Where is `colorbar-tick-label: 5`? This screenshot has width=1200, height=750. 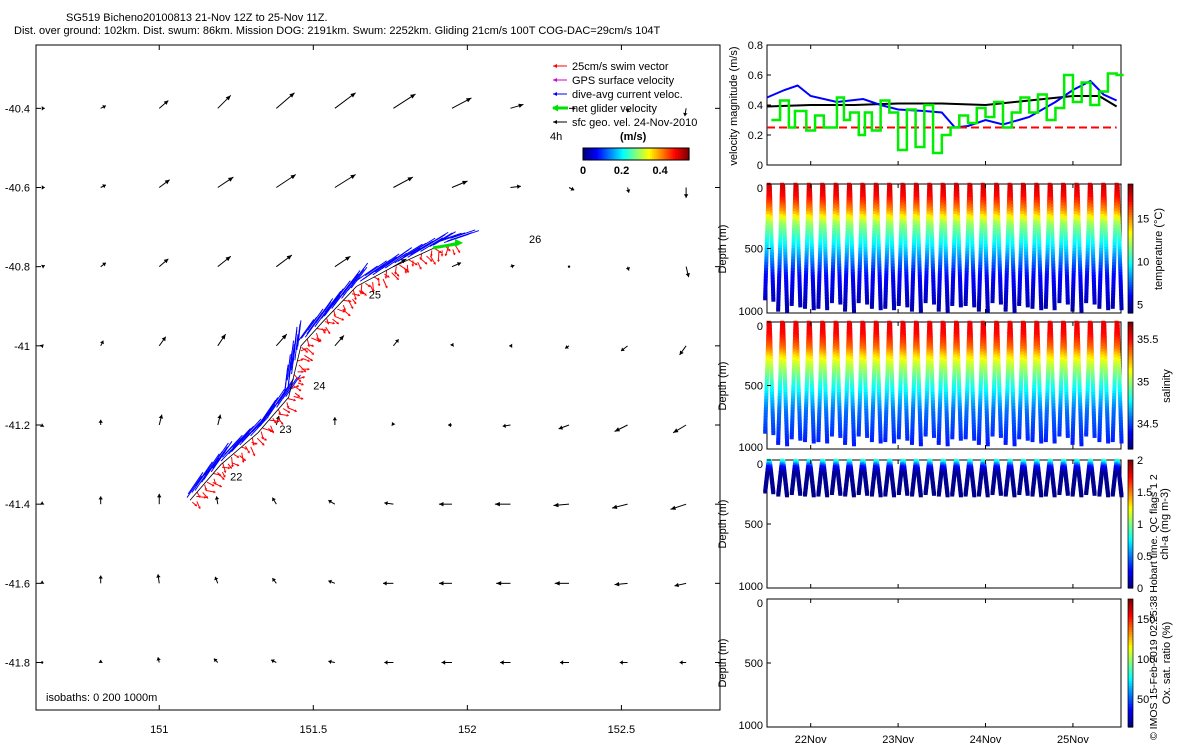
colorbar-tick-label: 5 is located at coordinates (1140, 305).